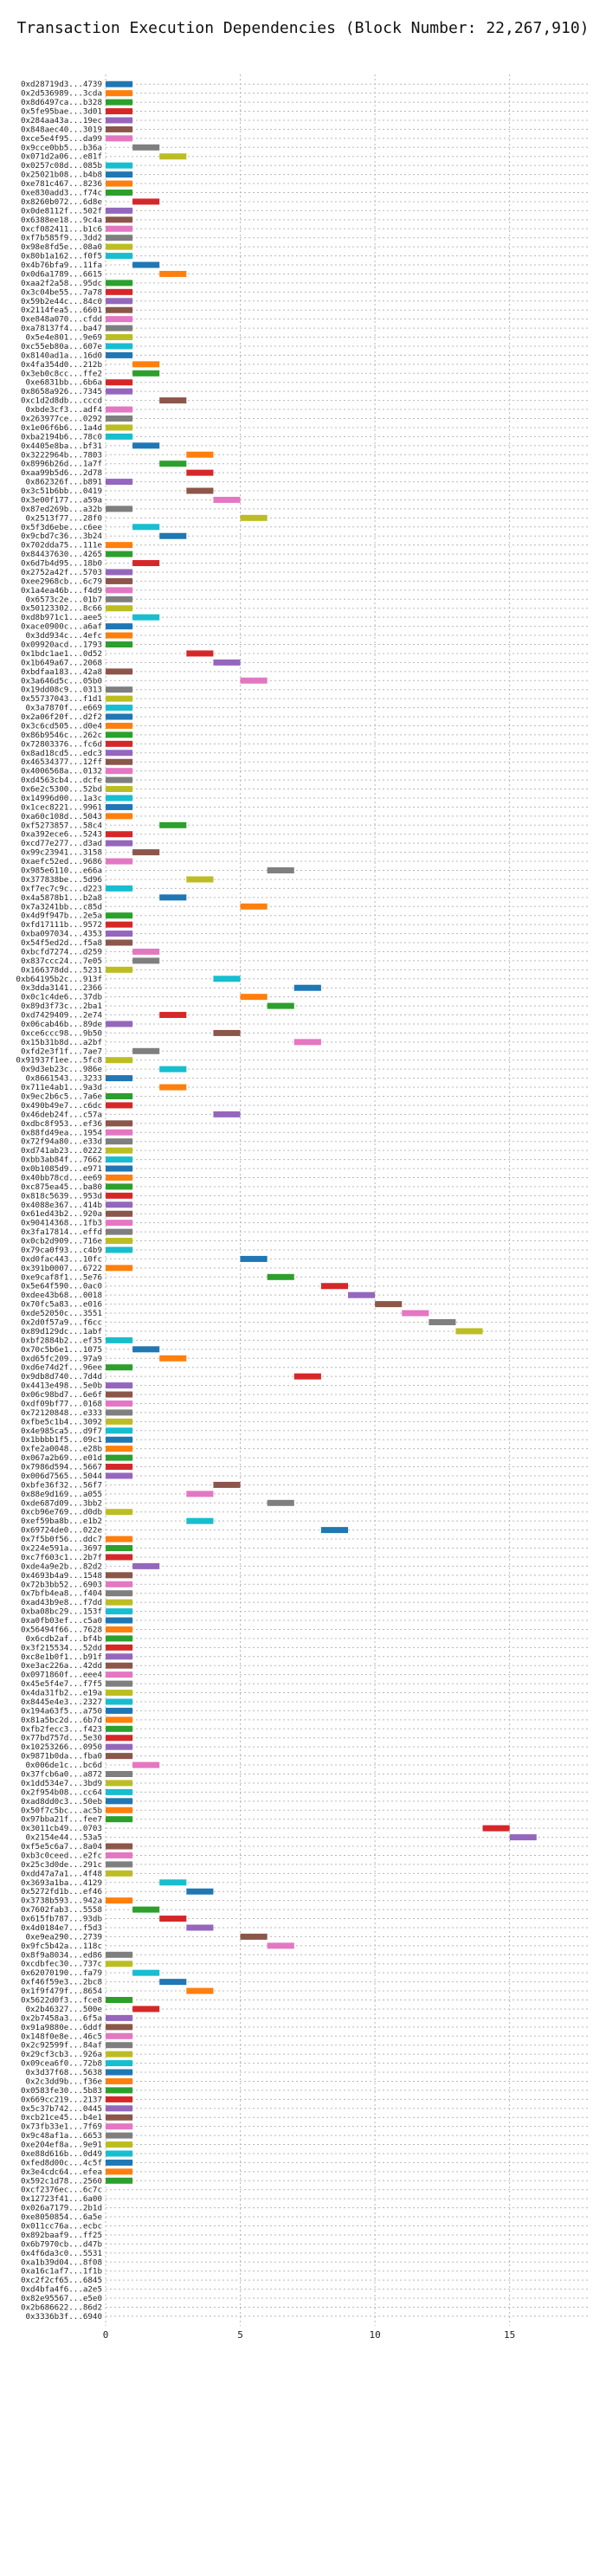 This screenshot has height=2576, width=606. I want to click on y-tick-label: 0xfbe5c1b4...3092, so click(61, 1421).